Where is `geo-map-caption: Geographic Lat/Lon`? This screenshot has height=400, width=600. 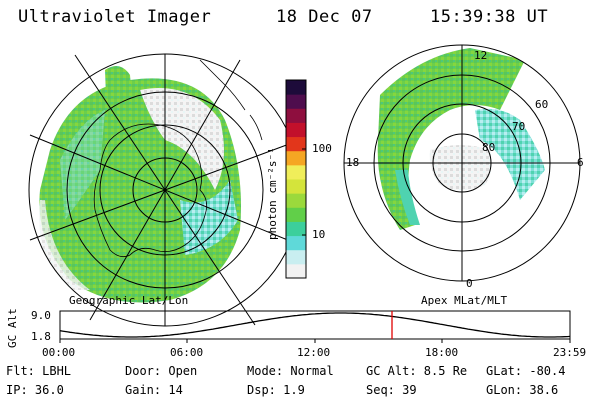
geo-map-caption: Geographic Lat/Lon is located at coordinates (129, 300).